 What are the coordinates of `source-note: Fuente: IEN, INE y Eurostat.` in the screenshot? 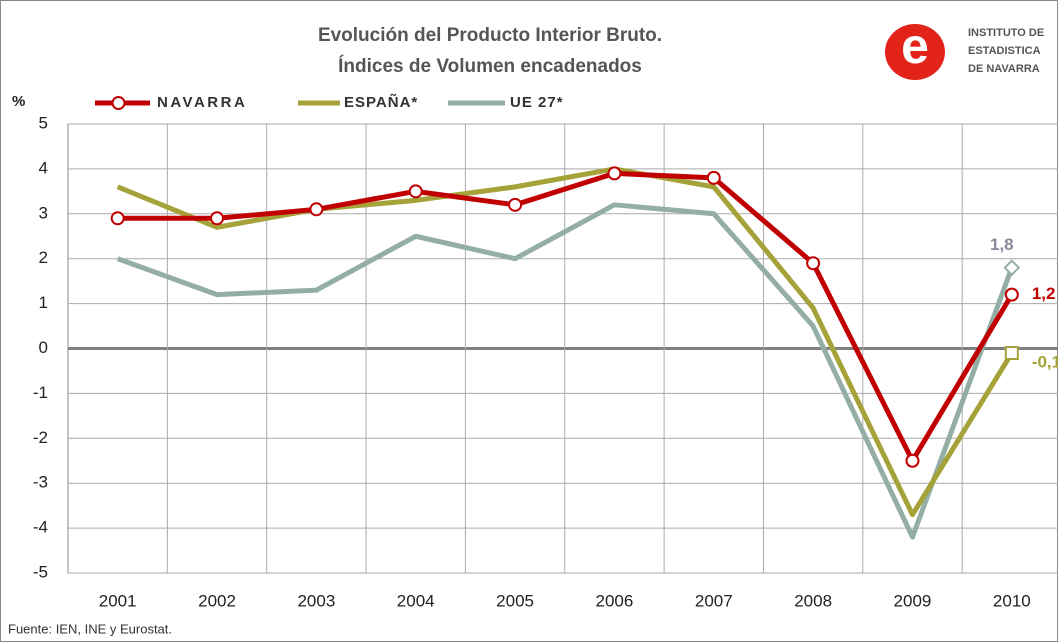 It's located at (90, 628).